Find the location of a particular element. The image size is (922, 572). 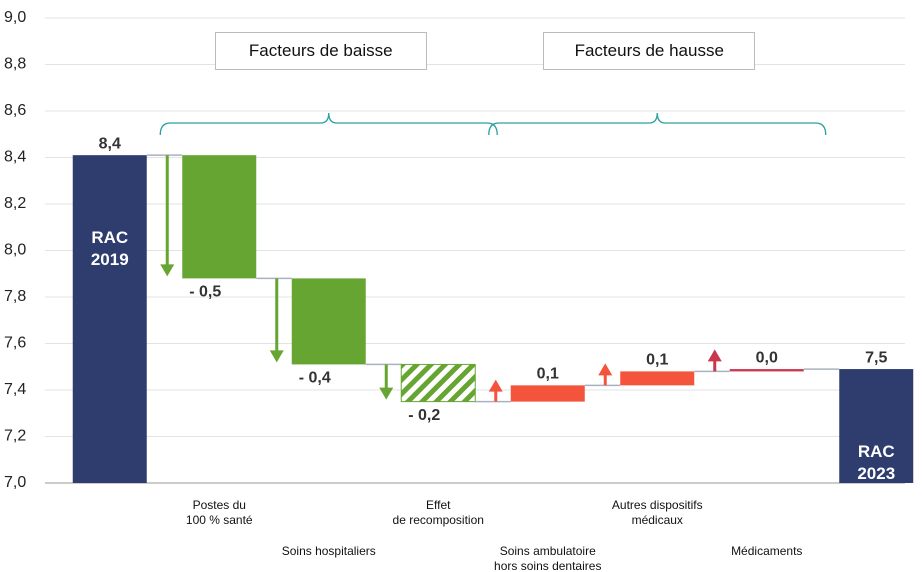

bar-label: RAC 2023 is located at coordinates (876, 463).